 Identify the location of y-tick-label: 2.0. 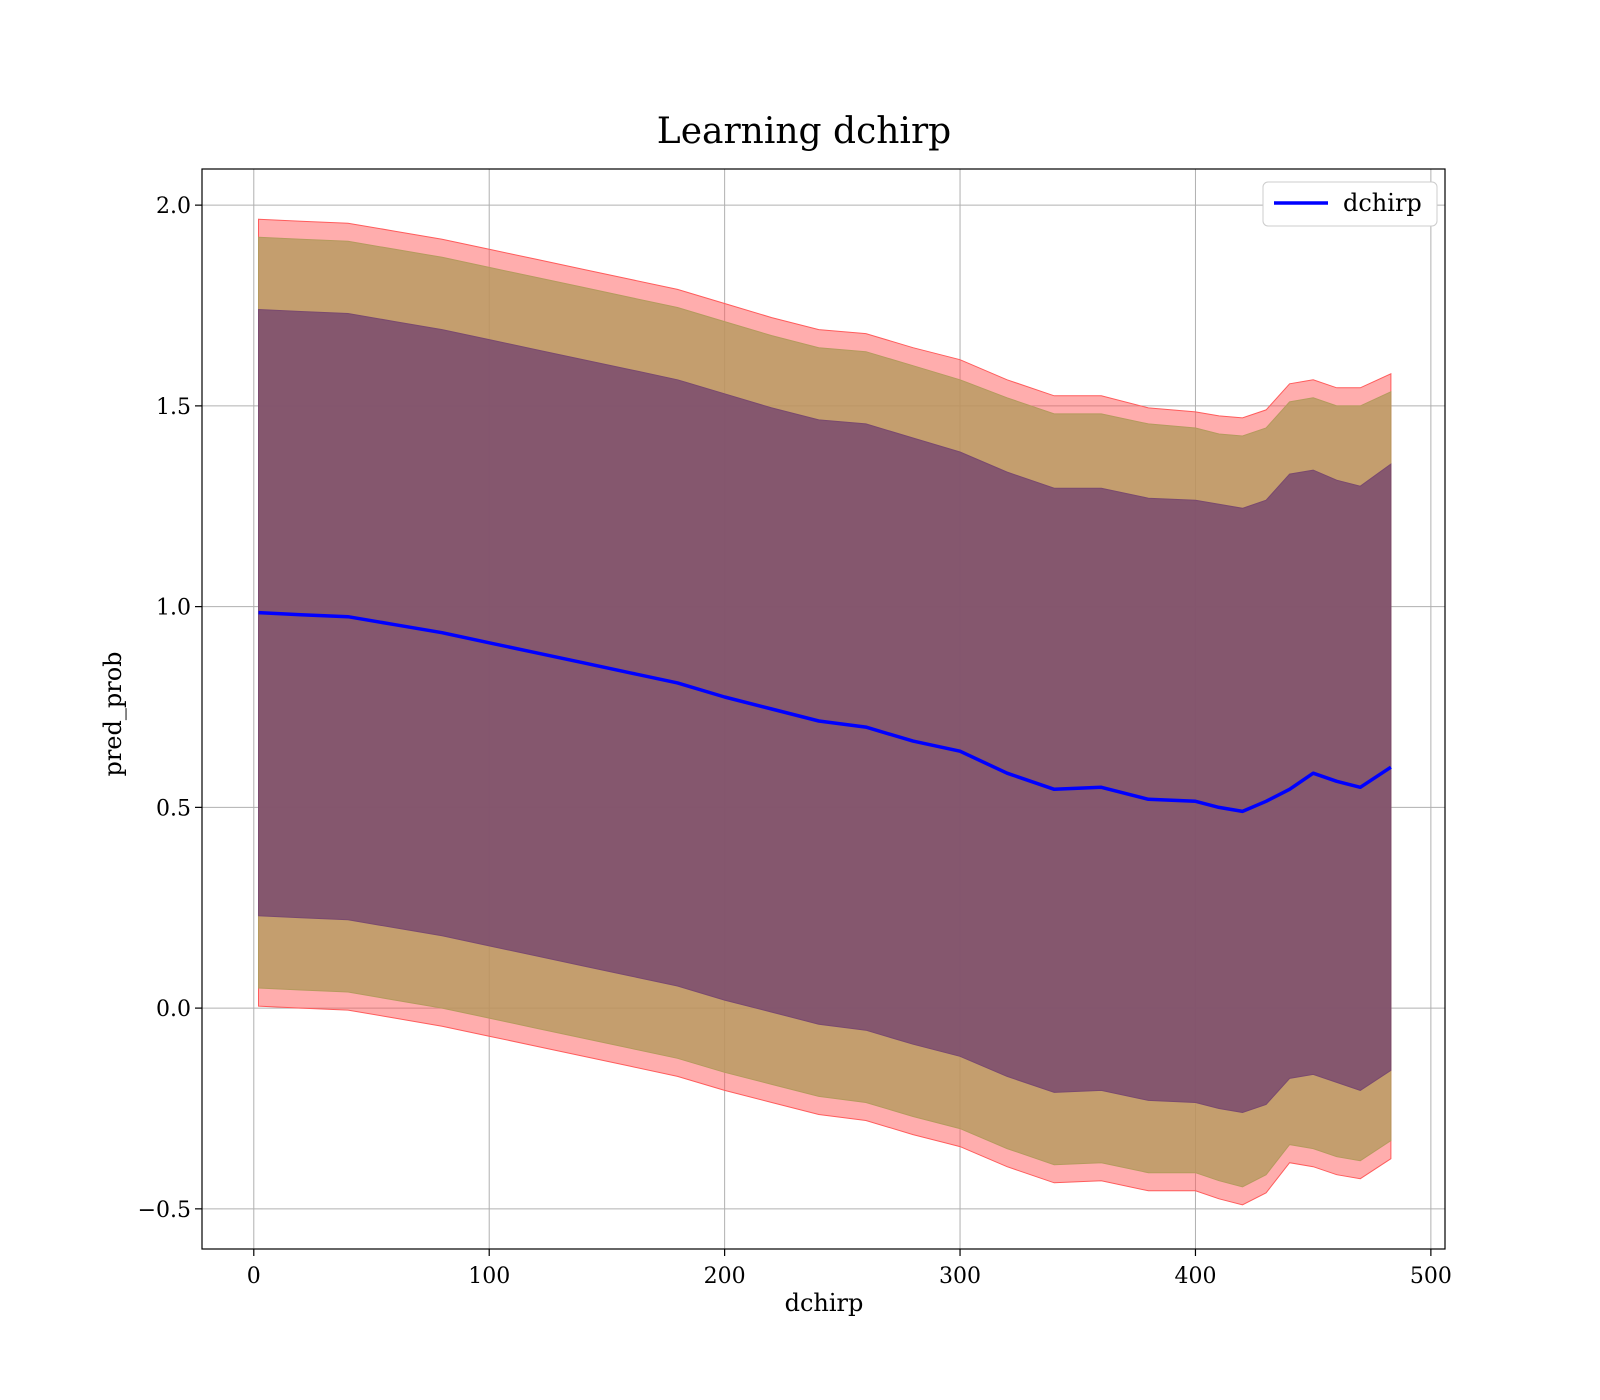
(173, 206).